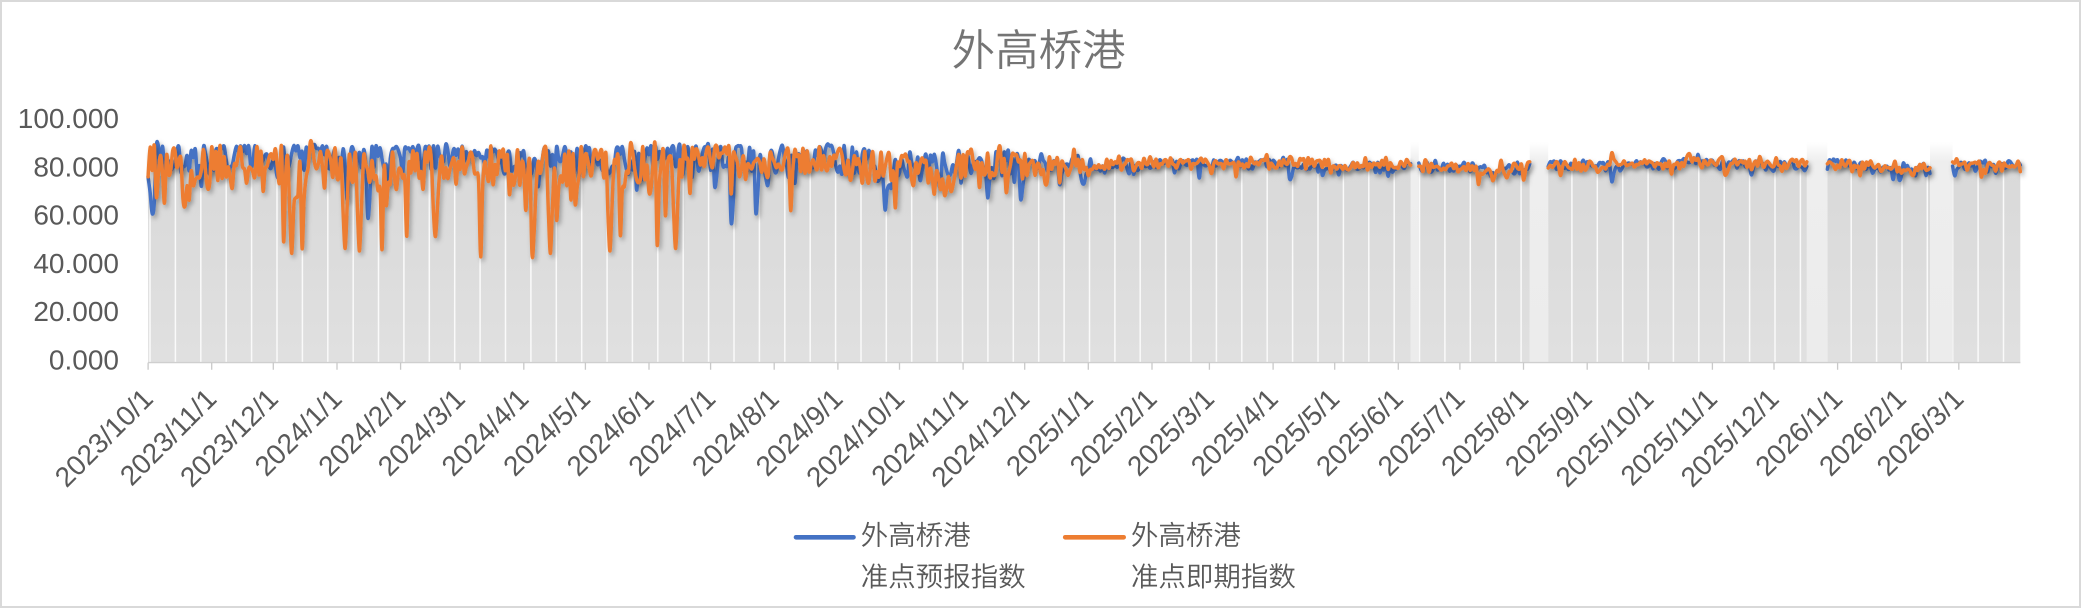  What do you see at coordinates (76, 215) in the screenshot?
I see `svg-text: 60.000` at bounding box center [76, 215].